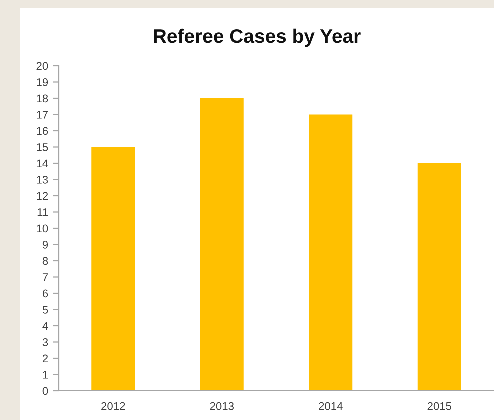 This screenshot has height=420, width=494. I want to click on y-tick-label: 3, so click(45, 342).